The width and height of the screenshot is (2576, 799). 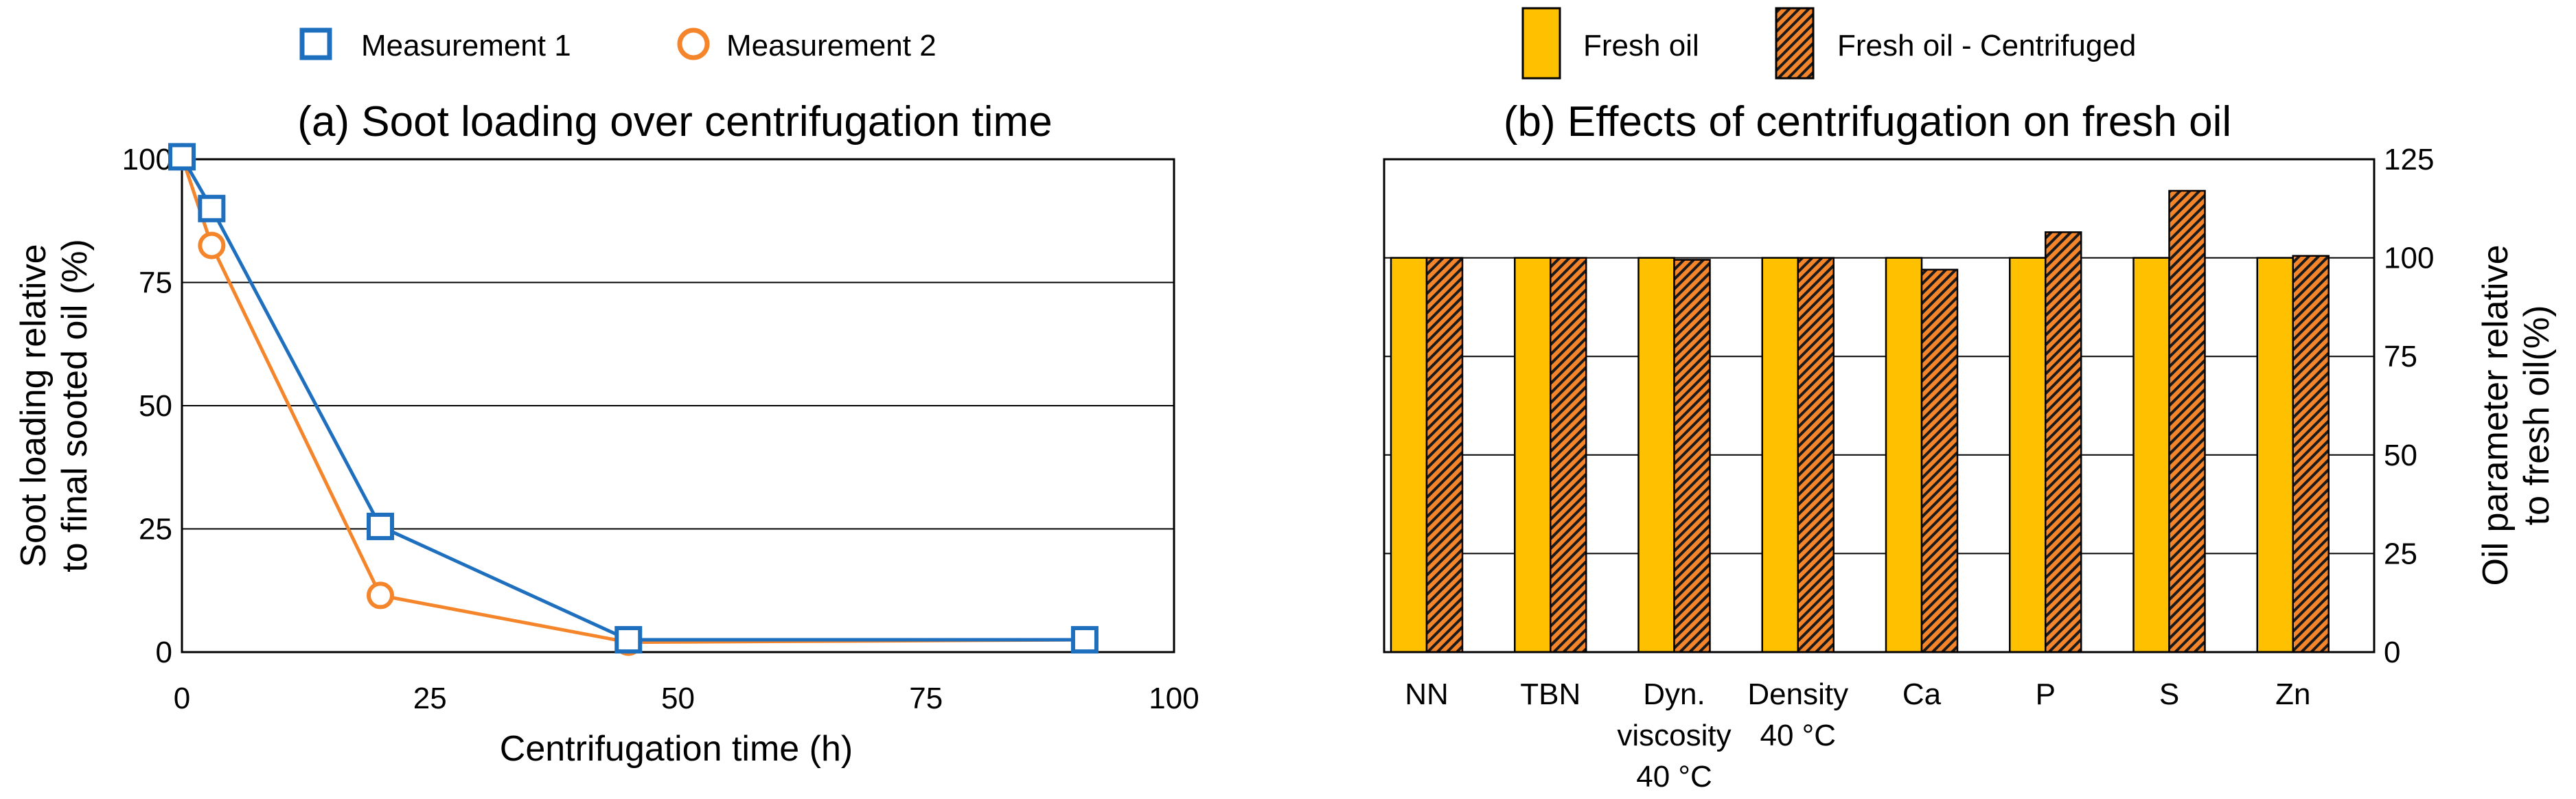 What do you see at coordinates (2537, 415) in the screenshot?
I see `chart-b-y-axis-label-line-2: to fresh oil(%)` at bounding box center [2537, 415].